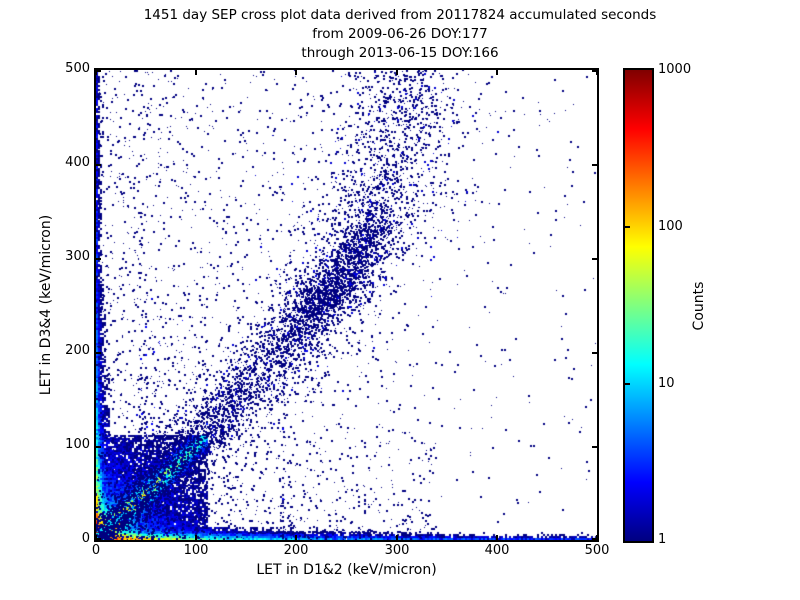  I want to click on colorbar-tick-label: 1000, so click(675, 69).